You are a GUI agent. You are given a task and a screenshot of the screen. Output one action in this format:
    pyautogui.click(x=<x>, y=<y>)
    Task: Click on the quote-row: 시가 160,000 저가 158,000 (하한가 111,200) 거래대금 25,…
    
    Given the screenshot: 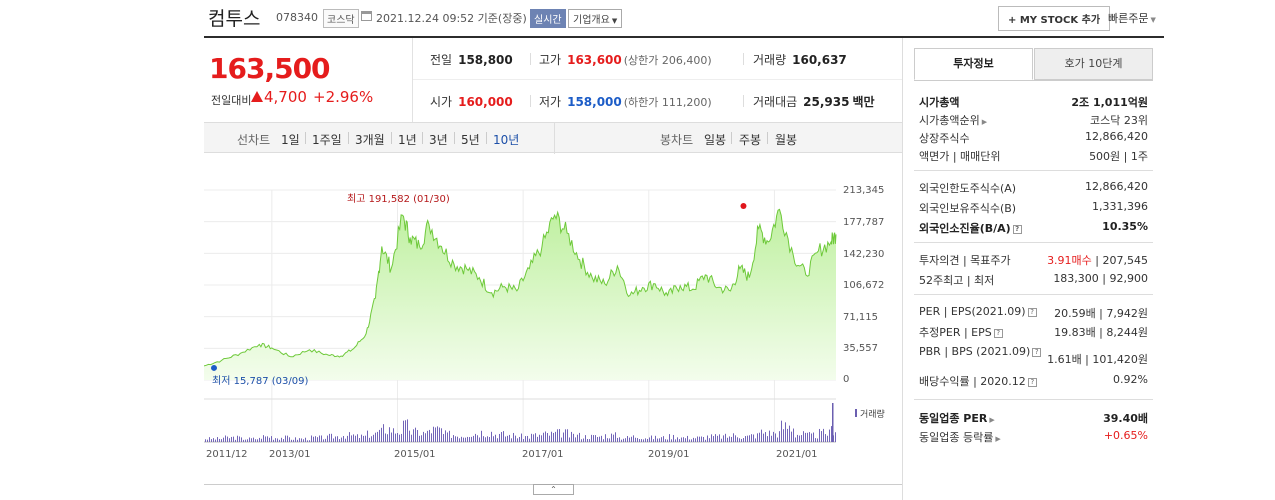 What is the action you would take?
    pyautogui.click(x=658, y=101)
    